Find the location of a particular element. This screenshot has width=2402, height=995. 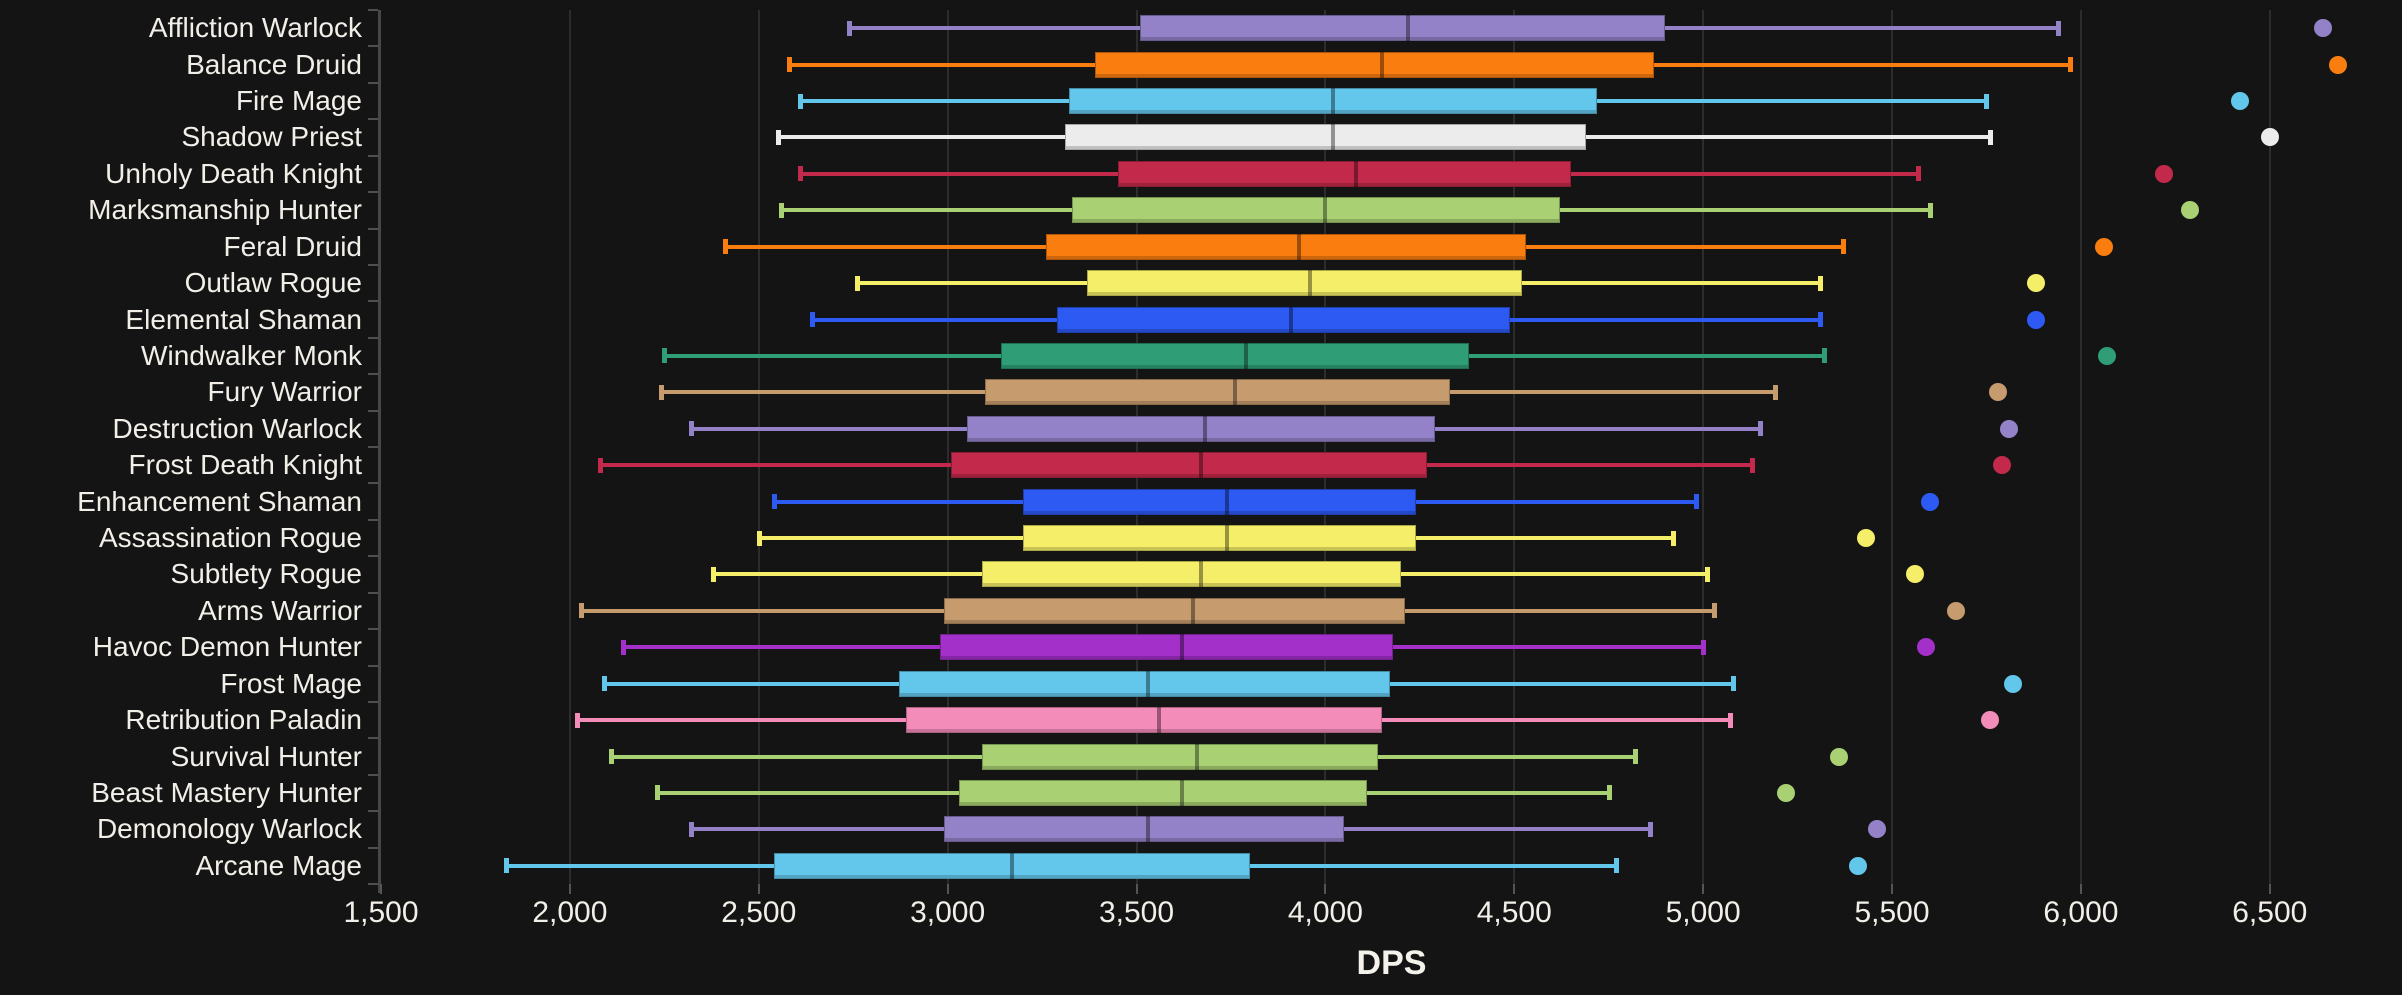

category-label: Enhancement Shaman is located at coordinates (219, 501).